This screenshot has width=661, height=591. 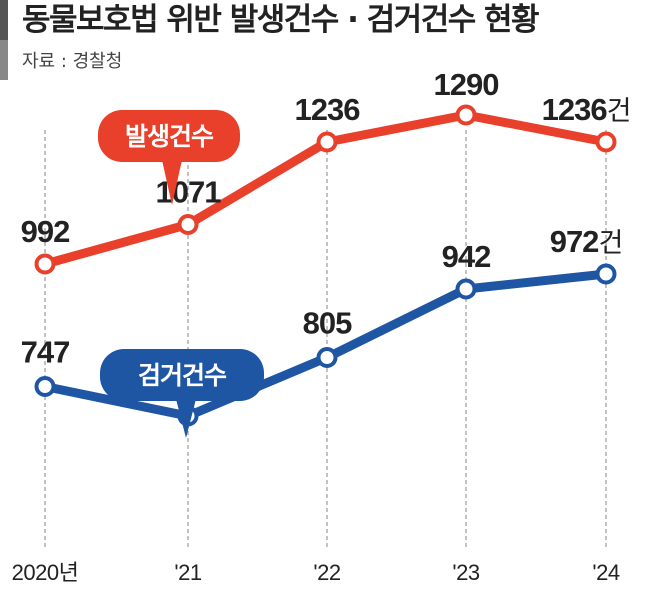 I want to click on data-label: 1290, so click(x=466, y=84).